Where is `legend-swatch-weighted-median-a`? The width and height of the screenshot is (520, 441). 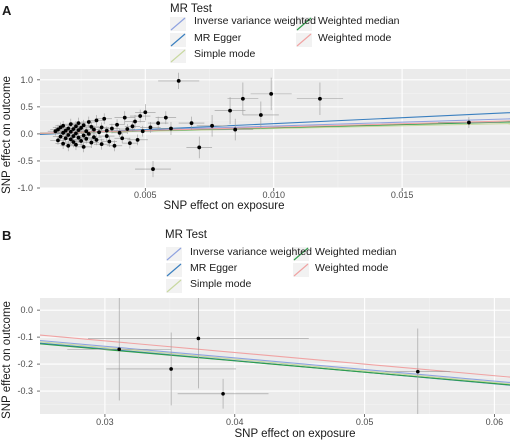
legend-swatch-weighted-median-a is located at coordinates (304, 24).